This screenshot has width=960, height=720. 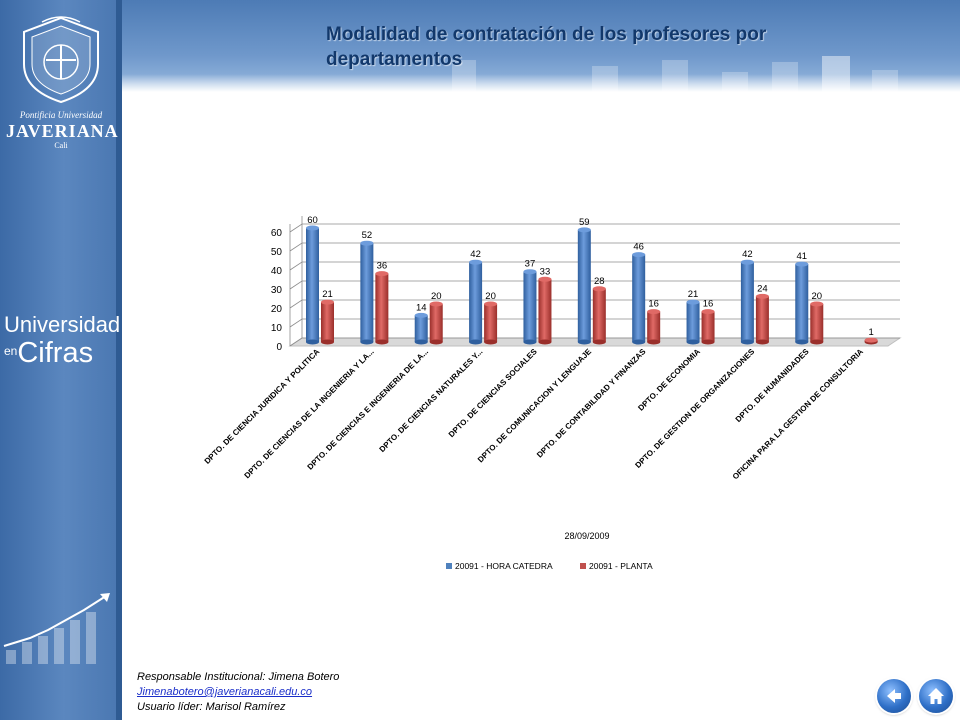 I want to click on y-tick-label: 0, so click(x=279, y=347).